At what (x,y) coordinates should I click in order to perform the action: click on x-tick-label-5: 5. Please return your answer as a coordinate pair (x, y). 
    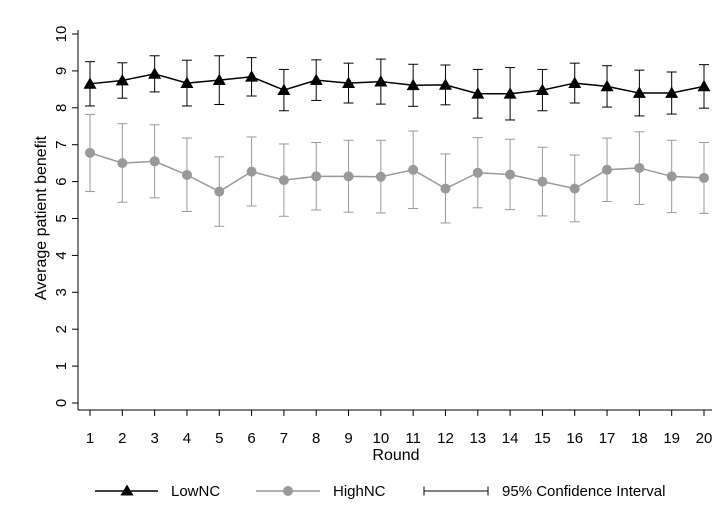
    Looking at the image, I should click on (219, 438).